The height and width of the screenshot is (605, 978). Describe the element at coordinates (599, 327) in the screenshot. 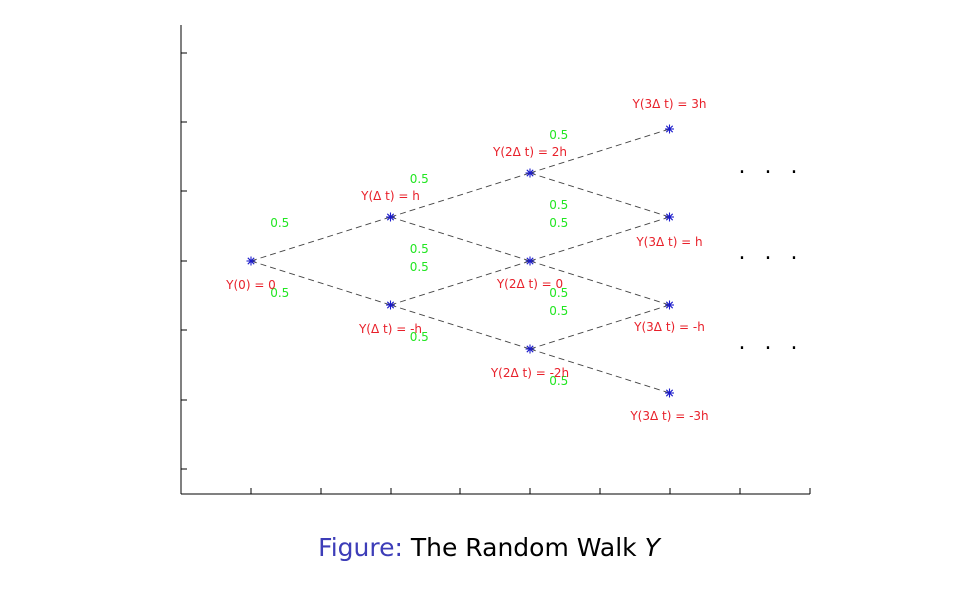

I see `edge-n2d-n3c` at that location.